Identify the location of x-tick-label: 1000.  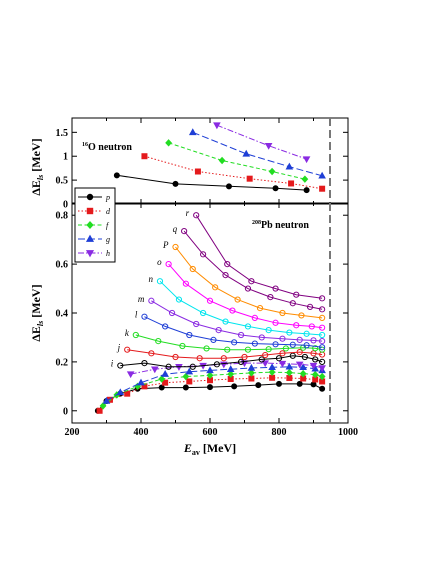
(348, 432).